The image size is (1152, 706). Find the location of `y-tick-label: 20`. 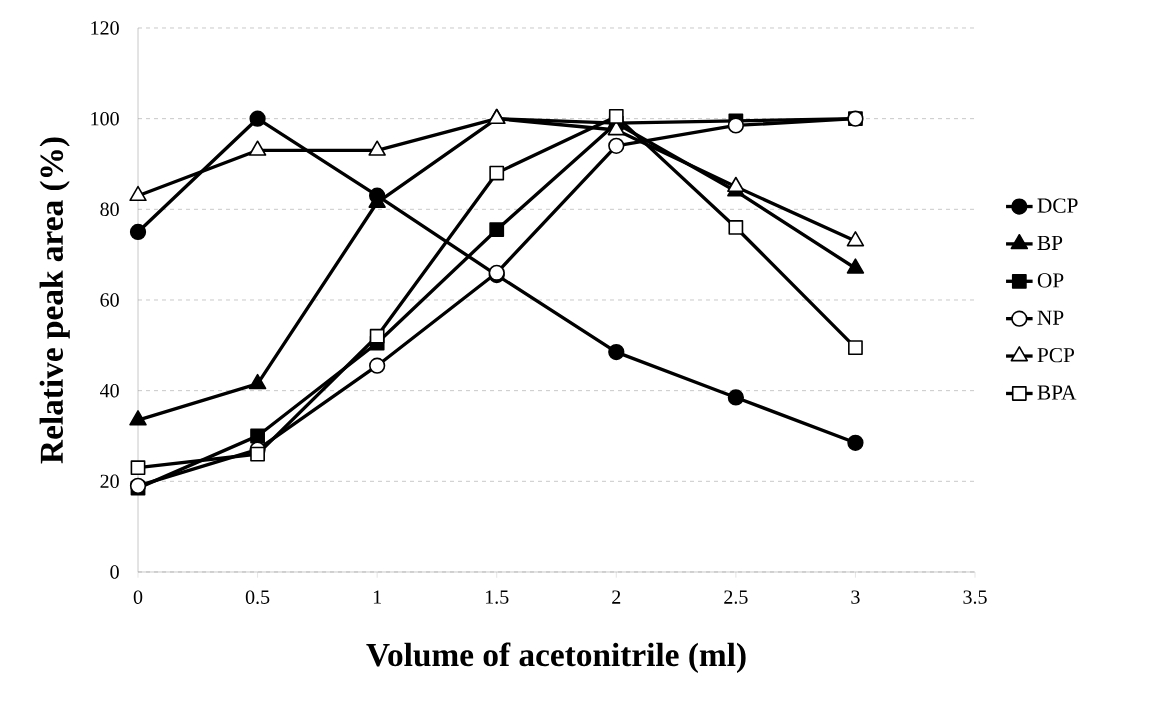

y-tick-label: 20 is located at coordinates (109, 481).